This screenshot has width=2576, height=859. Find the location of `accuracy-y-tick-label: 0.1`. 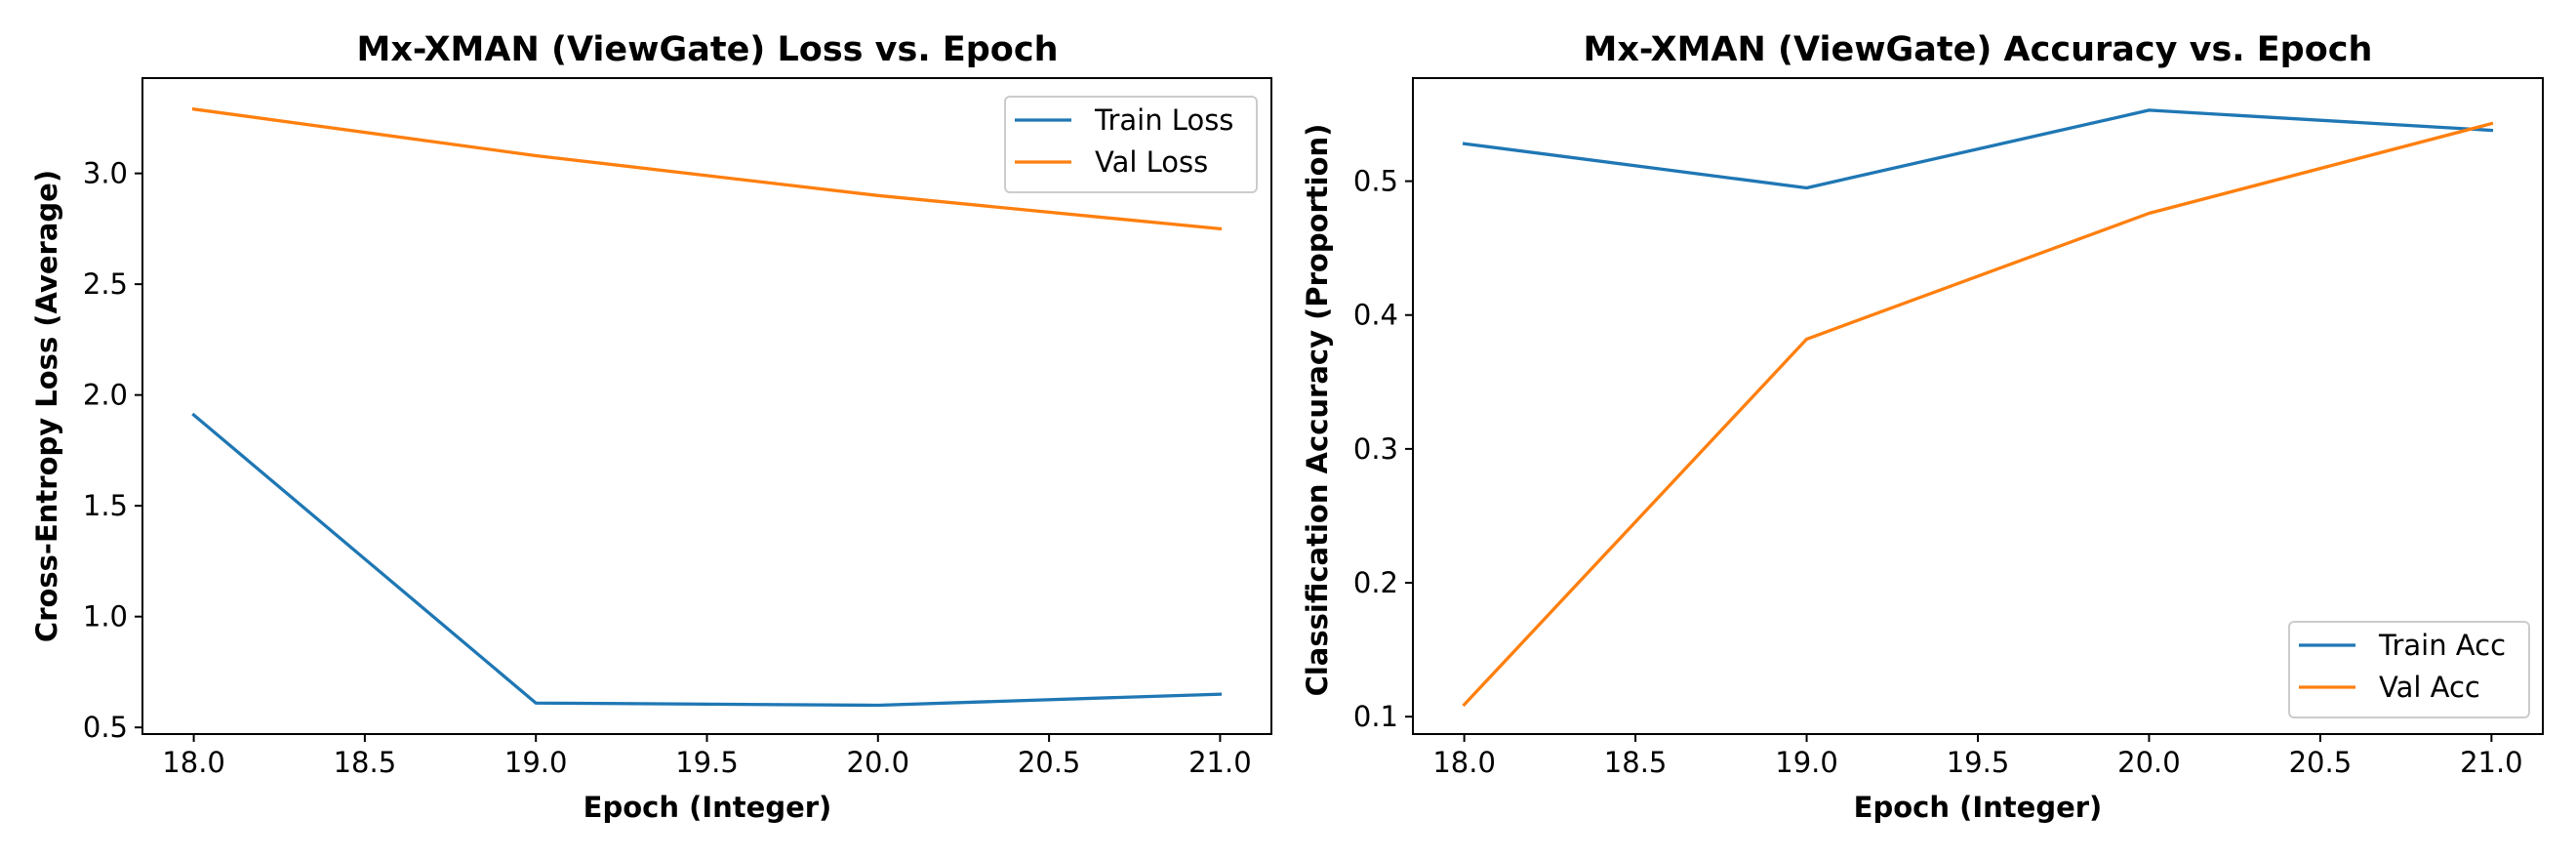

accuracy-y-tick-label: 0.1 is located at coordinates (1375, 717).